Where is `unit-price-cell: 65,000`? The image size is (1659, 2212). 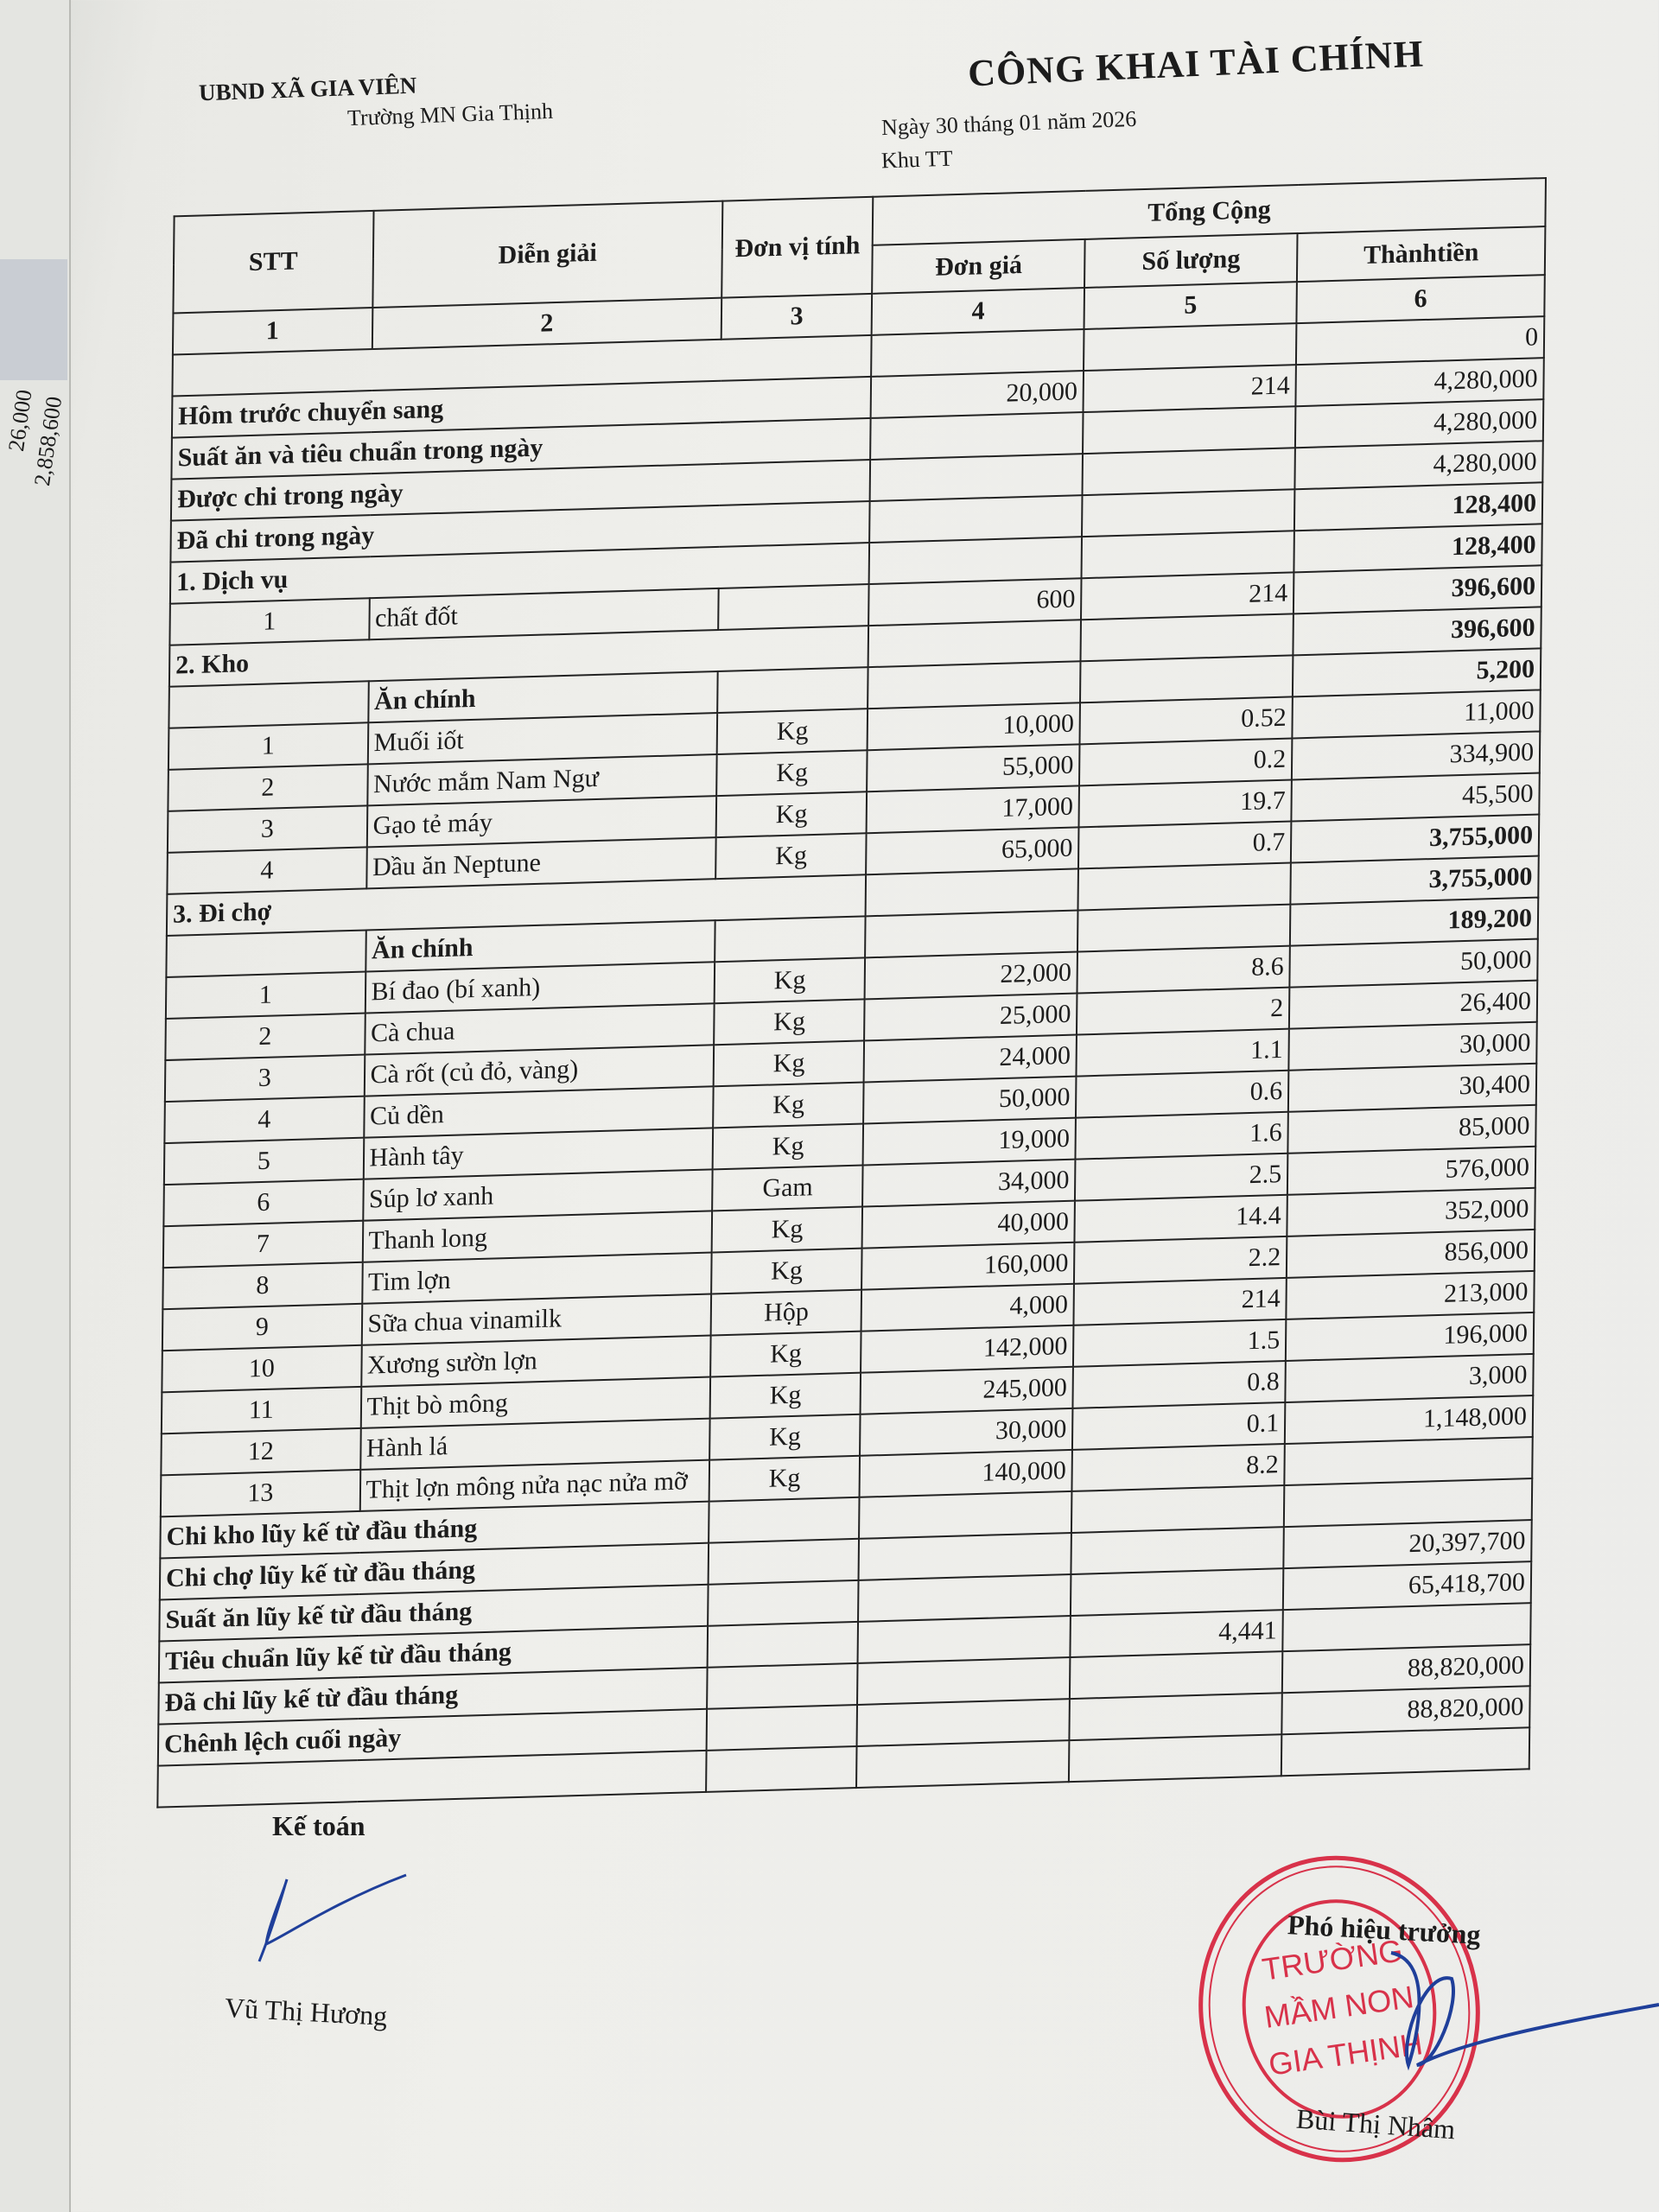 unit-price-cell: 65,000 is located at coordinates (972, 851).